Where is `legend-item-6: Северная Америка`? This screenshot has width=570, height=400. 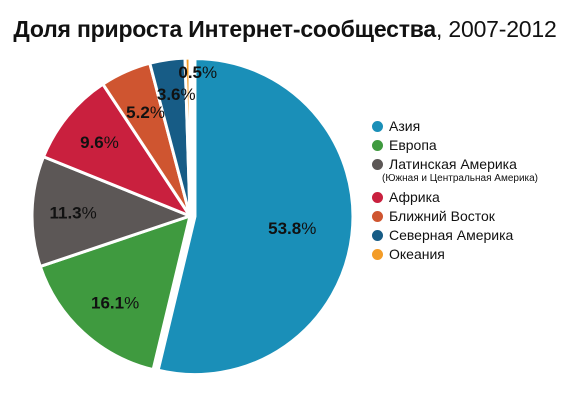
legend-item-6: Северная Америка is located at coordinates (469, 235).